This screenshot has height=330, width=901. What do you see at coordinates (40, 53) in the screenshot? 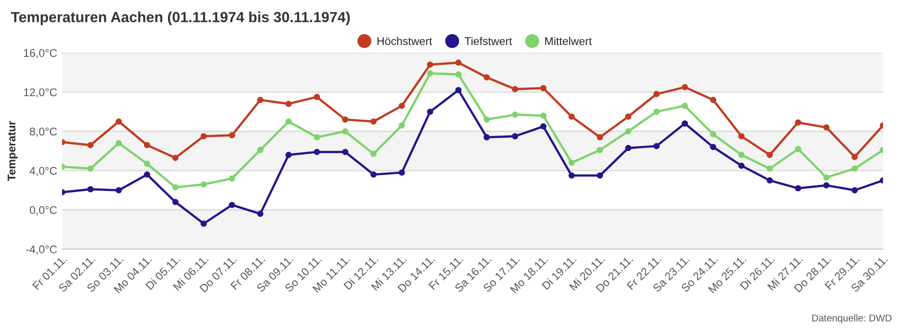
I see `y-tick-label: 16,0°C` at bounding box center [40, 53].